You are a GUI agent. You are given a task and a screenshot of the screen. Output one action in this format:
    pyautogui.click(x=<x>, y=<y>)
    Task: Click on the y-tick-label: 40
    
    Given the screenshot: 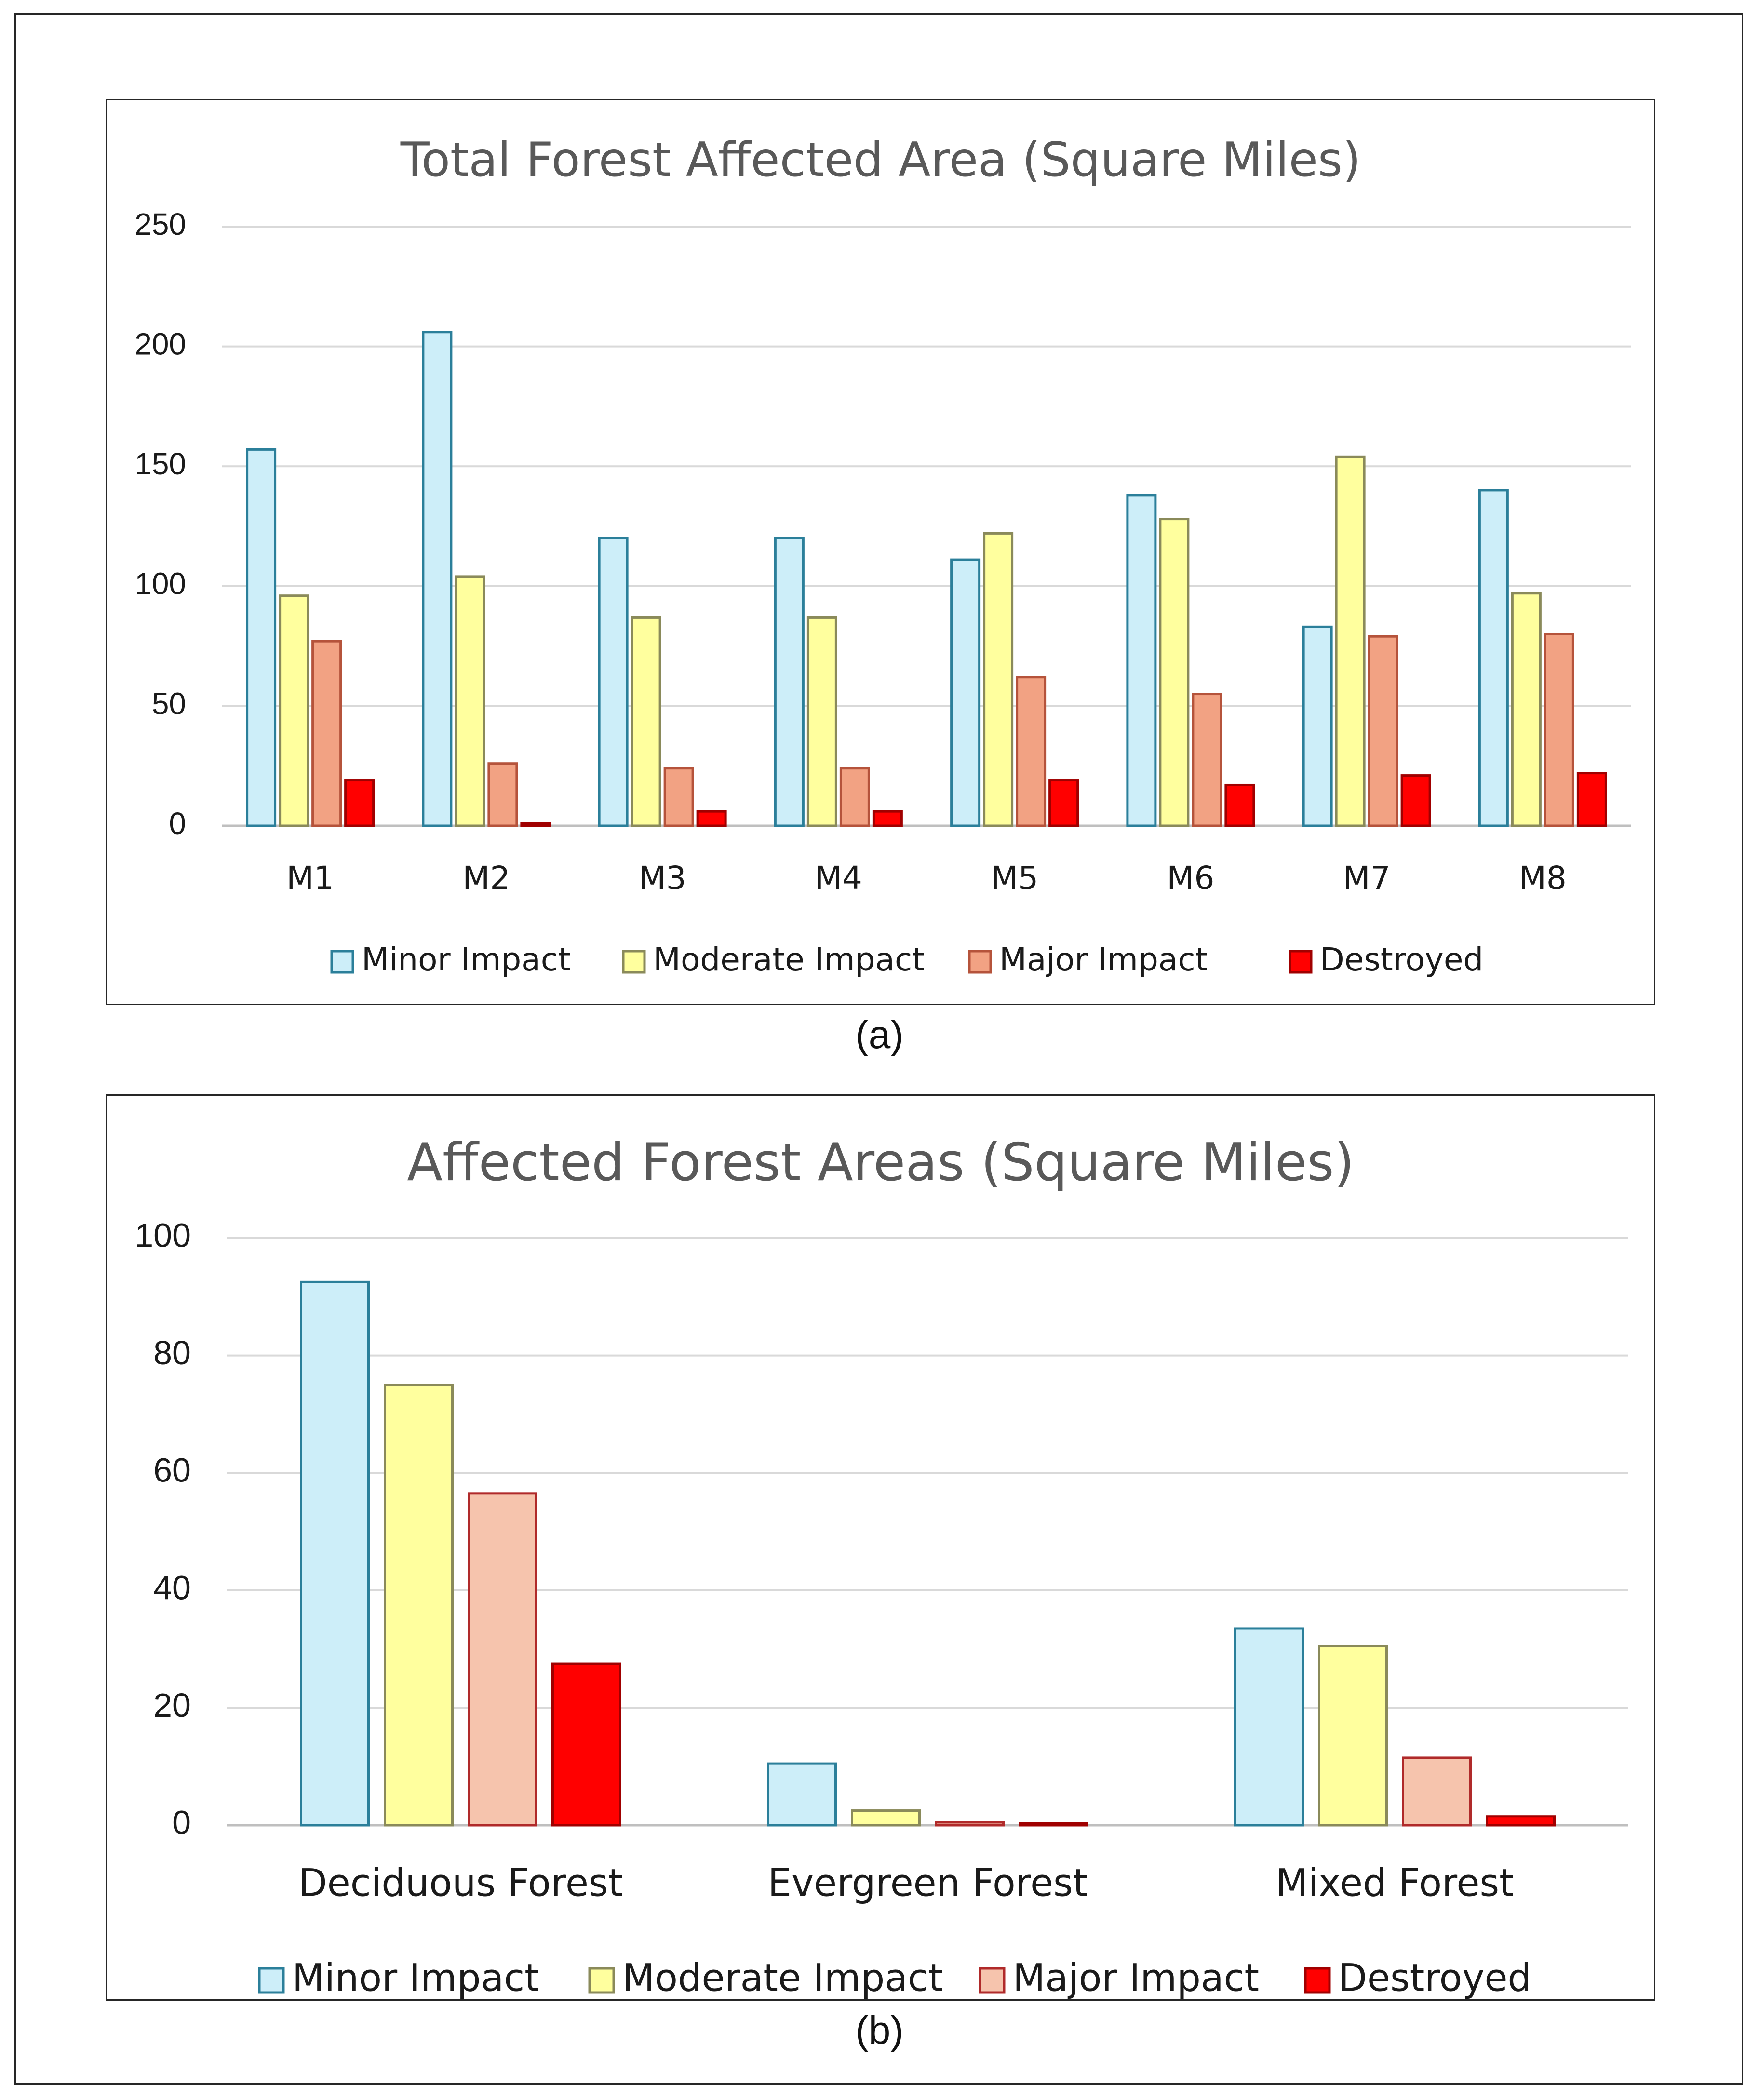 What is the action you would take?
    pyautogui.click(x=172, y=1587)
    